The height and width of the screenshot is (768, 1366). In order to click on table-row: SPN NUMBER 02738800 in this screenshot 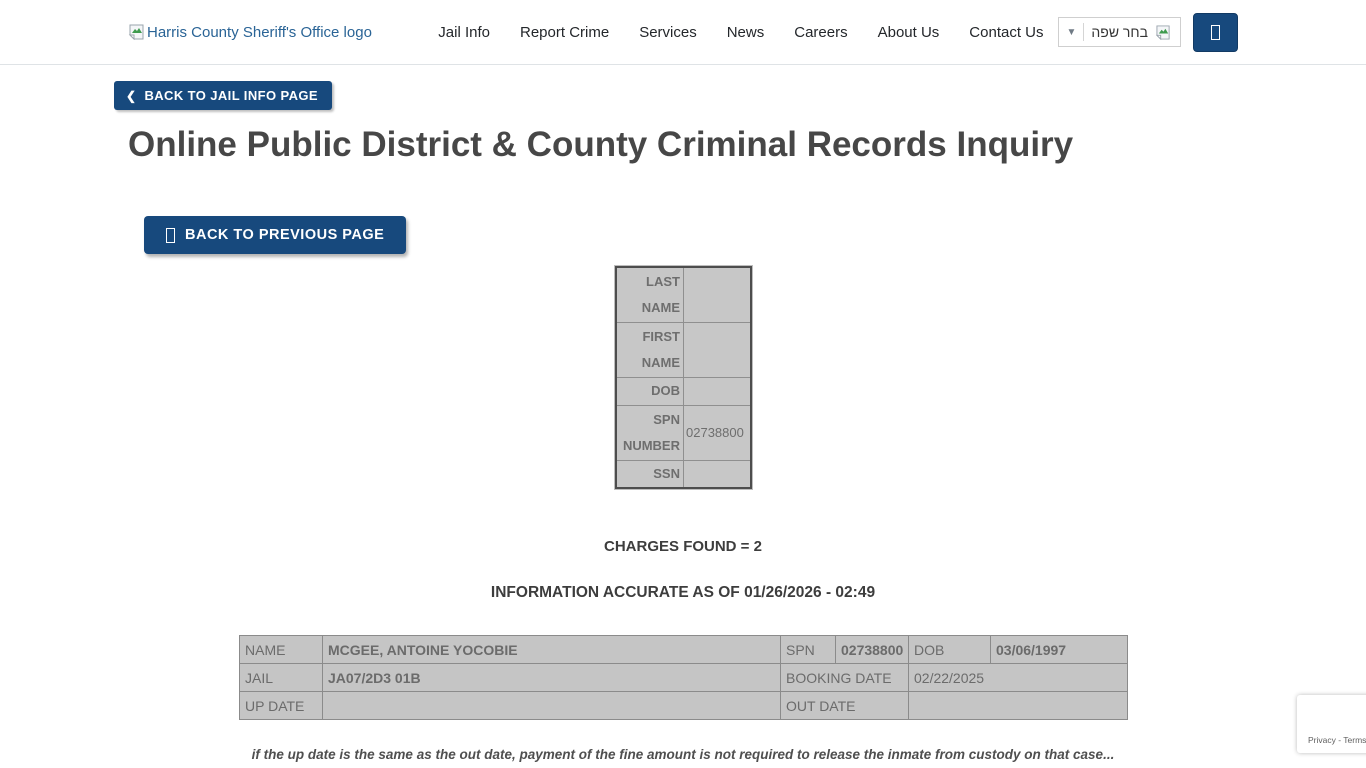, I will do `click(683, 432)`.